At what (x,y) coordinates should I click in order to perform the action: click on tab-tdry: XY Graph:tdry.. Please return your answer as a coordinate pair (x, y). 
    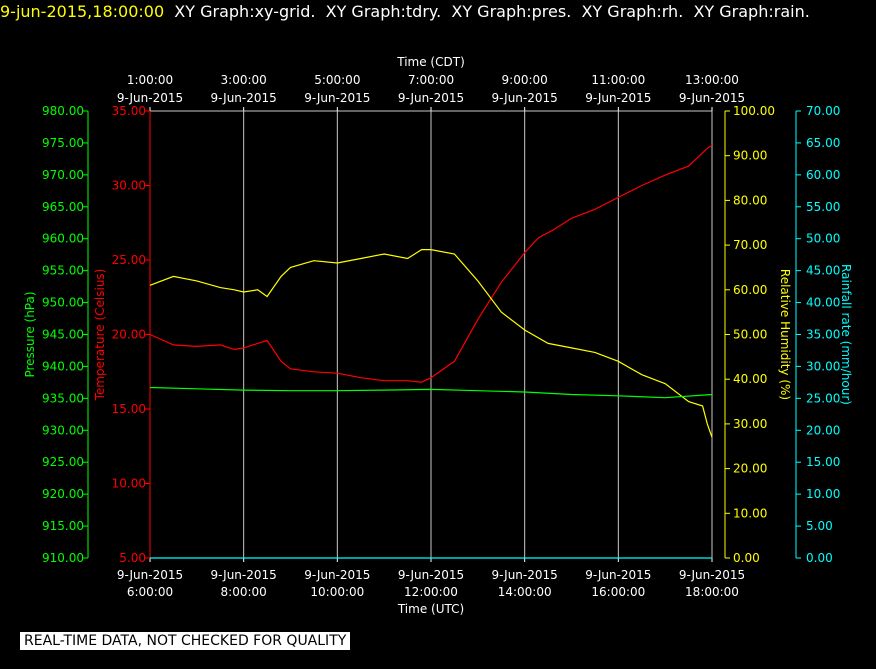
    Looking at the image, I should click on (383, 11).